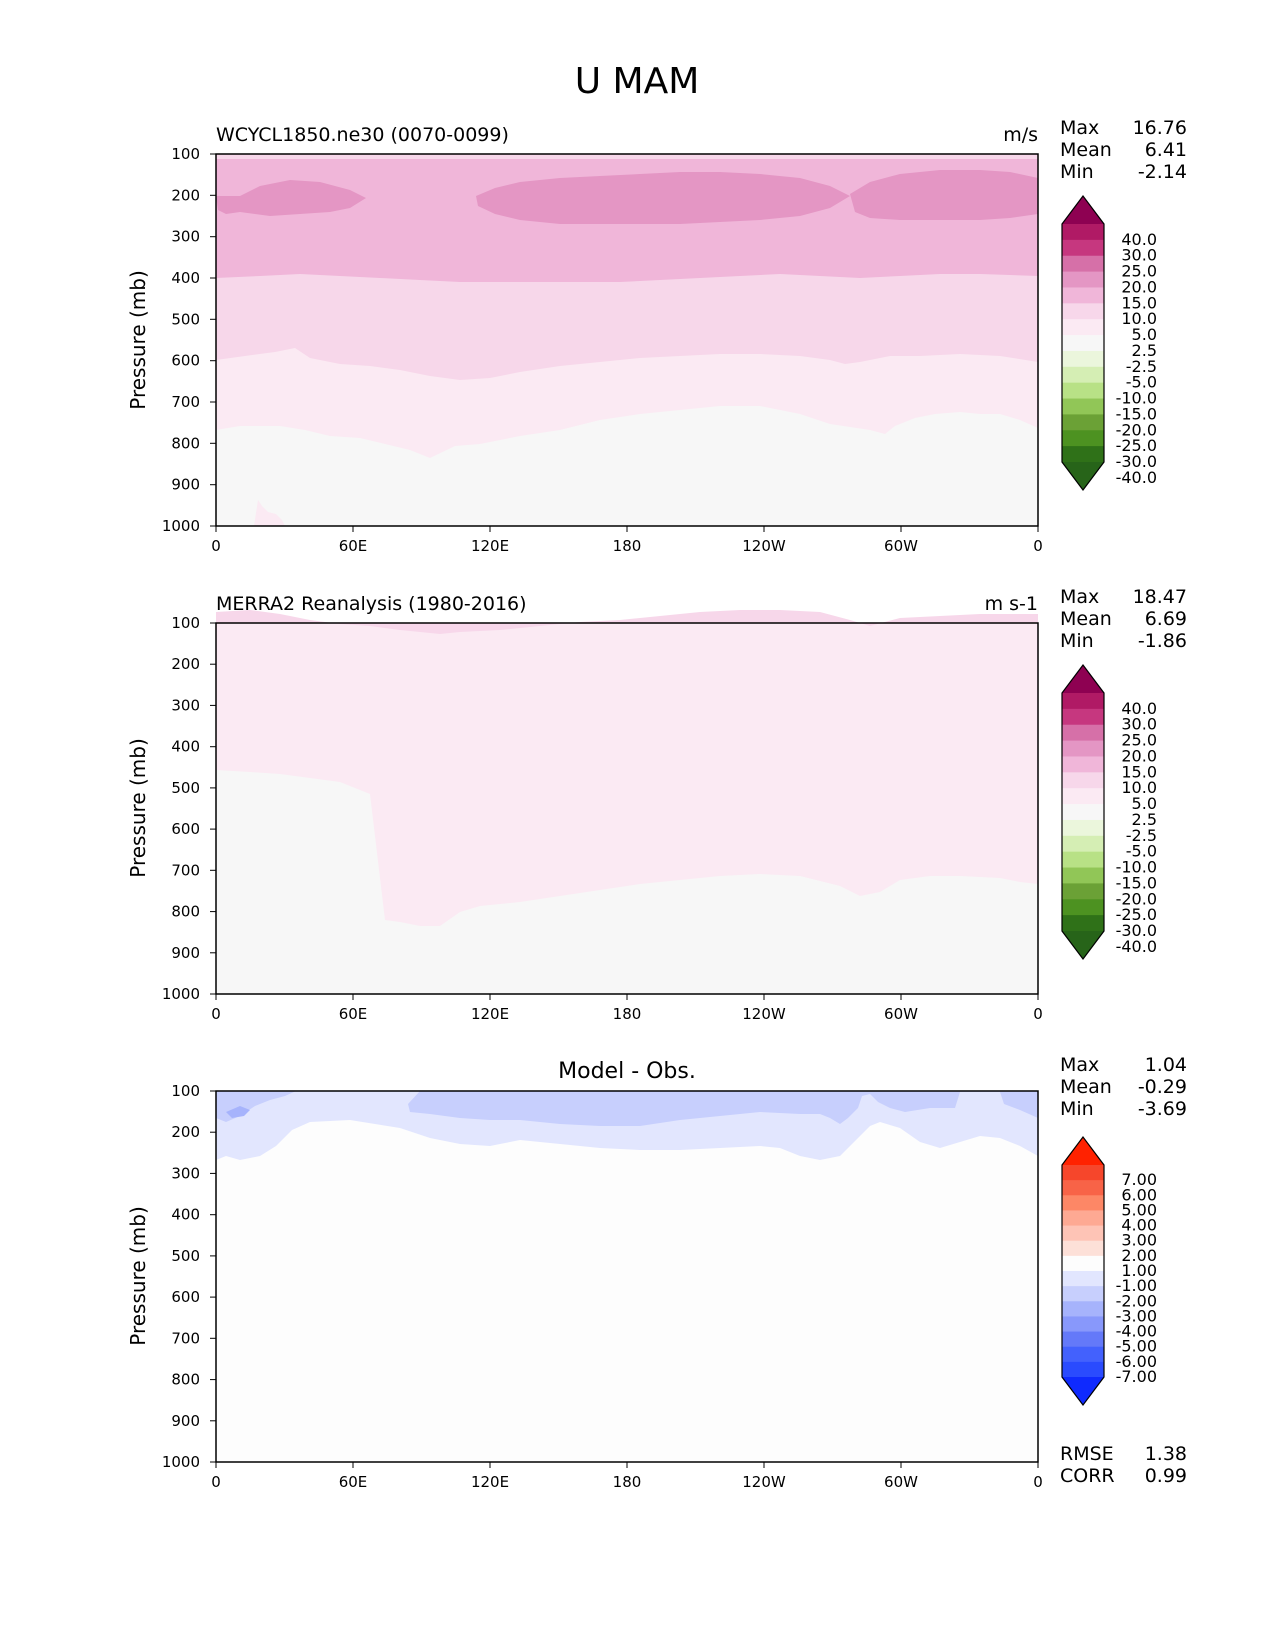 The width and height of the screenshot is (1275, 1650). Describe the element at coordinates (1136, 1346) in the screenshot. I see `colorbar-tick-label: -5.00` at that location.